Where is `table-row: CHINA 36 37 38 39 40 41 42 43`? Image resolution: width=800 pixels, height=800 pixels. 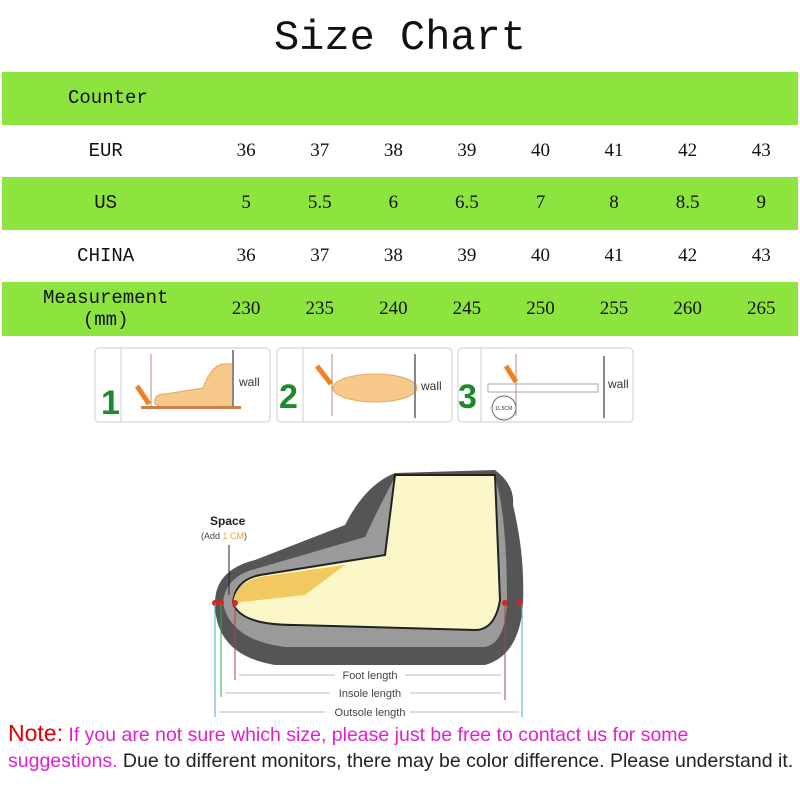
table-row: CHINA 36 37 38 39 40 41 42 43 is located at coordinates (400, 256).